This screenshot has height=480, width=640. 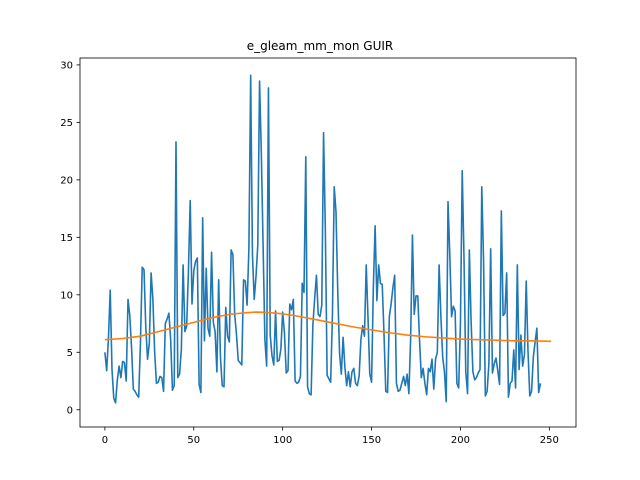 I want to click on x-tick-label: 100, so click(x=282, y=440).